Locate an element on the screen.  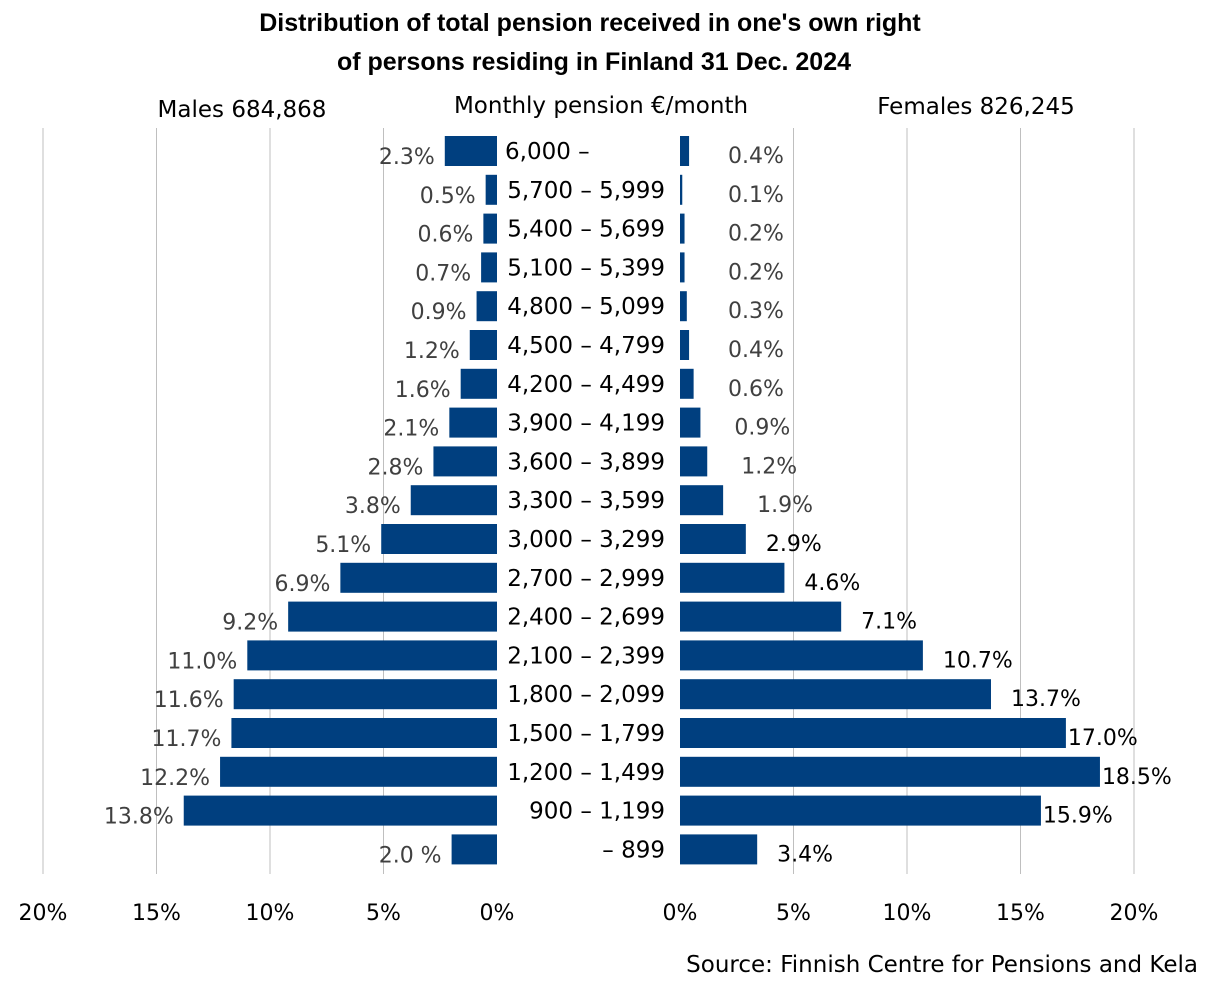
male-value-label: 11.7% is located at coordinates (187, 739).